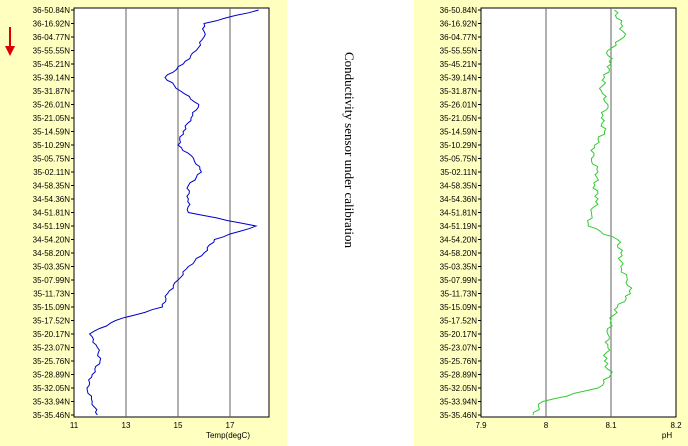 The image size is (688, 446). What do you see at coordinates (52, 226) in the screenshot?
I see `temperature-y-tick-label: 34-51.19N` at bounding box center [52, 226].